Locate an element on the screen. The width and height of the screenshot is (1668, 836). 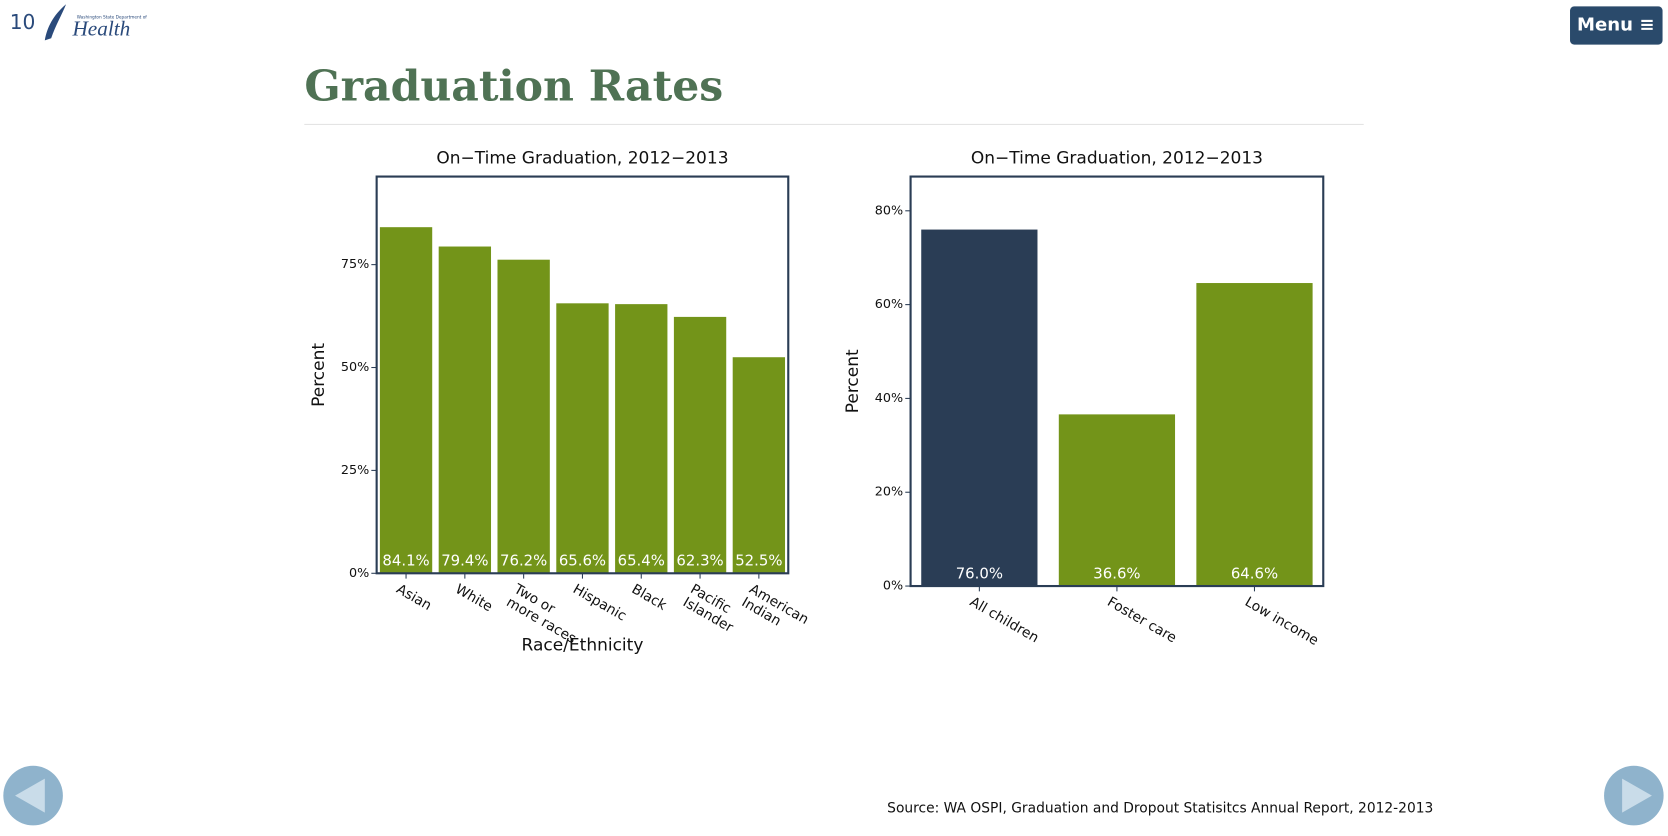
page-title: Graduation Rates is located at coordinates (513, 86).